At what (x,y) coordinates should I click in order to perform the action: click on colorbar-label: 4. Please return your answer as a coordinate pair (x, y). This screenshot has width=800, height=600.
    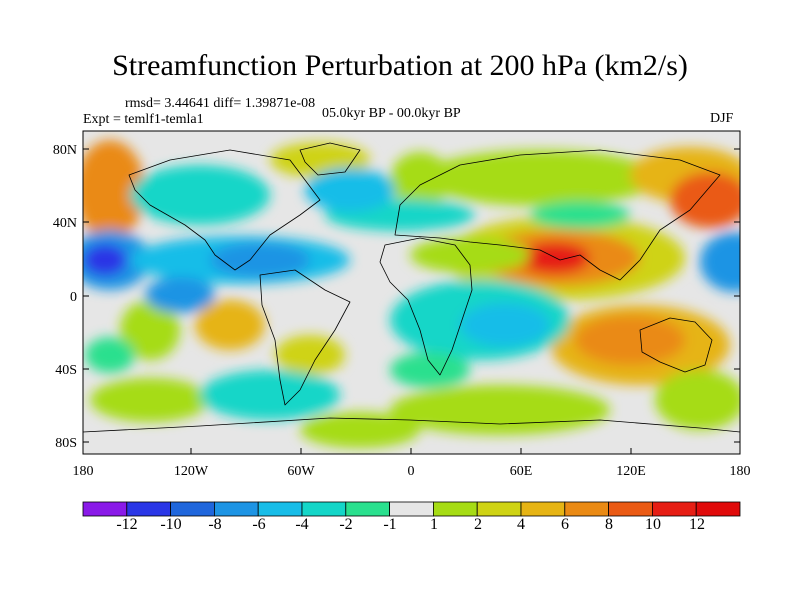
    Looking at the image, I should click on (521, 524).